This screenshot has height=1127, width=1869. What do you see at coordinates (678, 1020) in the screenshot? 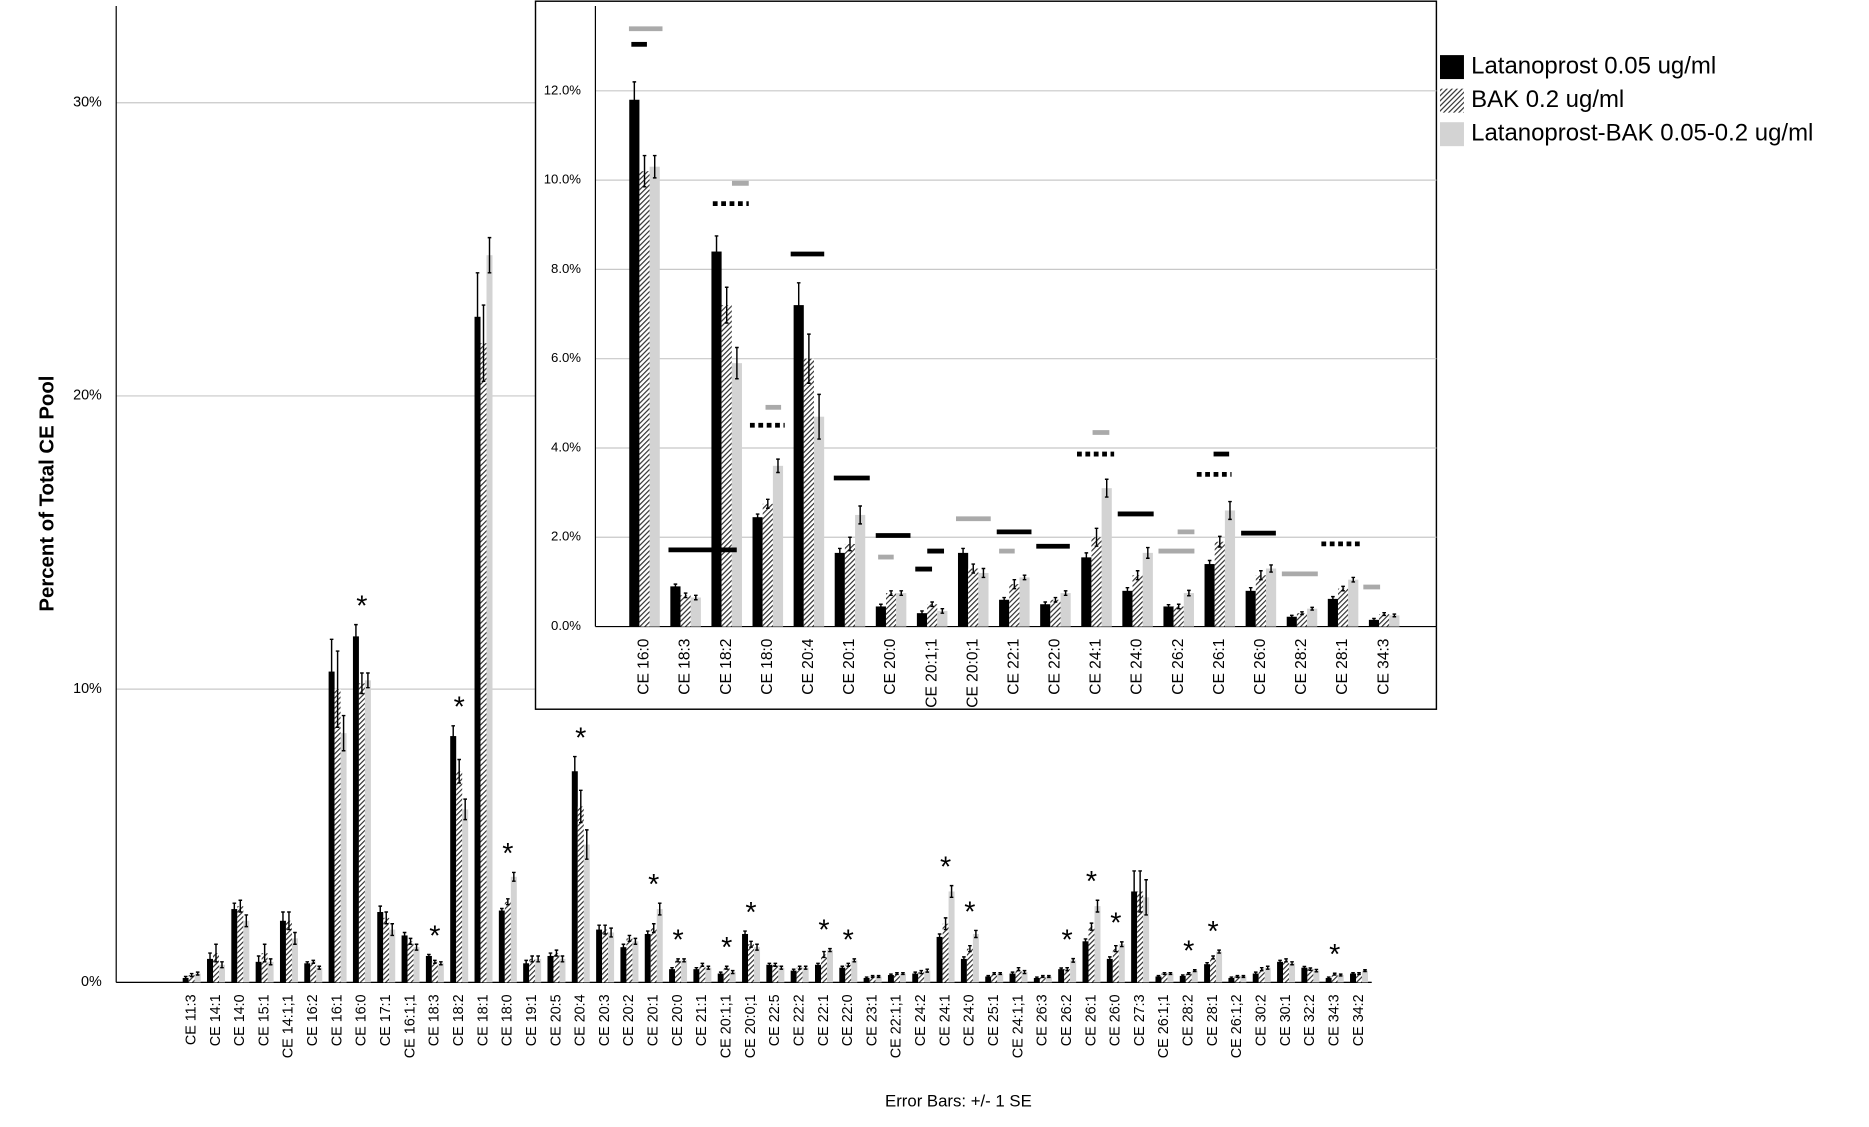
I see `x-tick-label: CE 20:0` at bounding box center [678, 1020].